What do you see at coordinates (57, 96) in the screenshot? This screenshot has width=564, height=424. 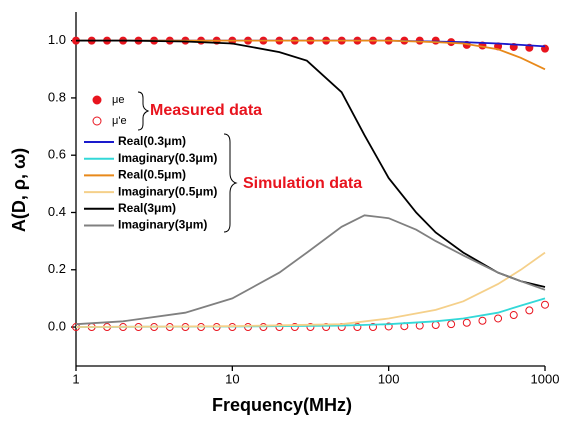 I see `y-tick-label: 0.8` at bounding box center [57, 96].